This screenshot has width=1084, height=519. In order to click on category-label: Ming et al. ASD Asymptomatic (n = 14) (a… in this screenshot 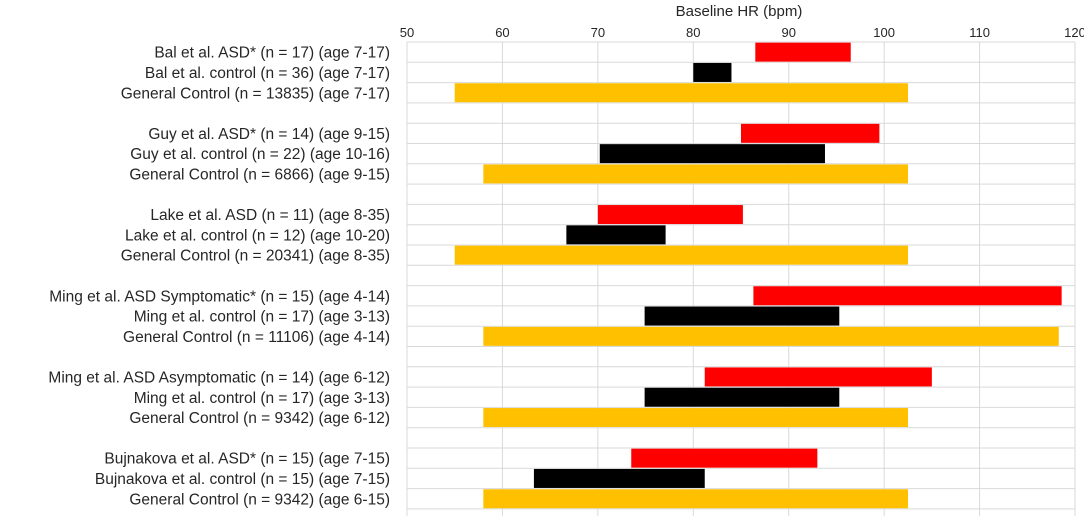, I will do `click(219, 377)`.